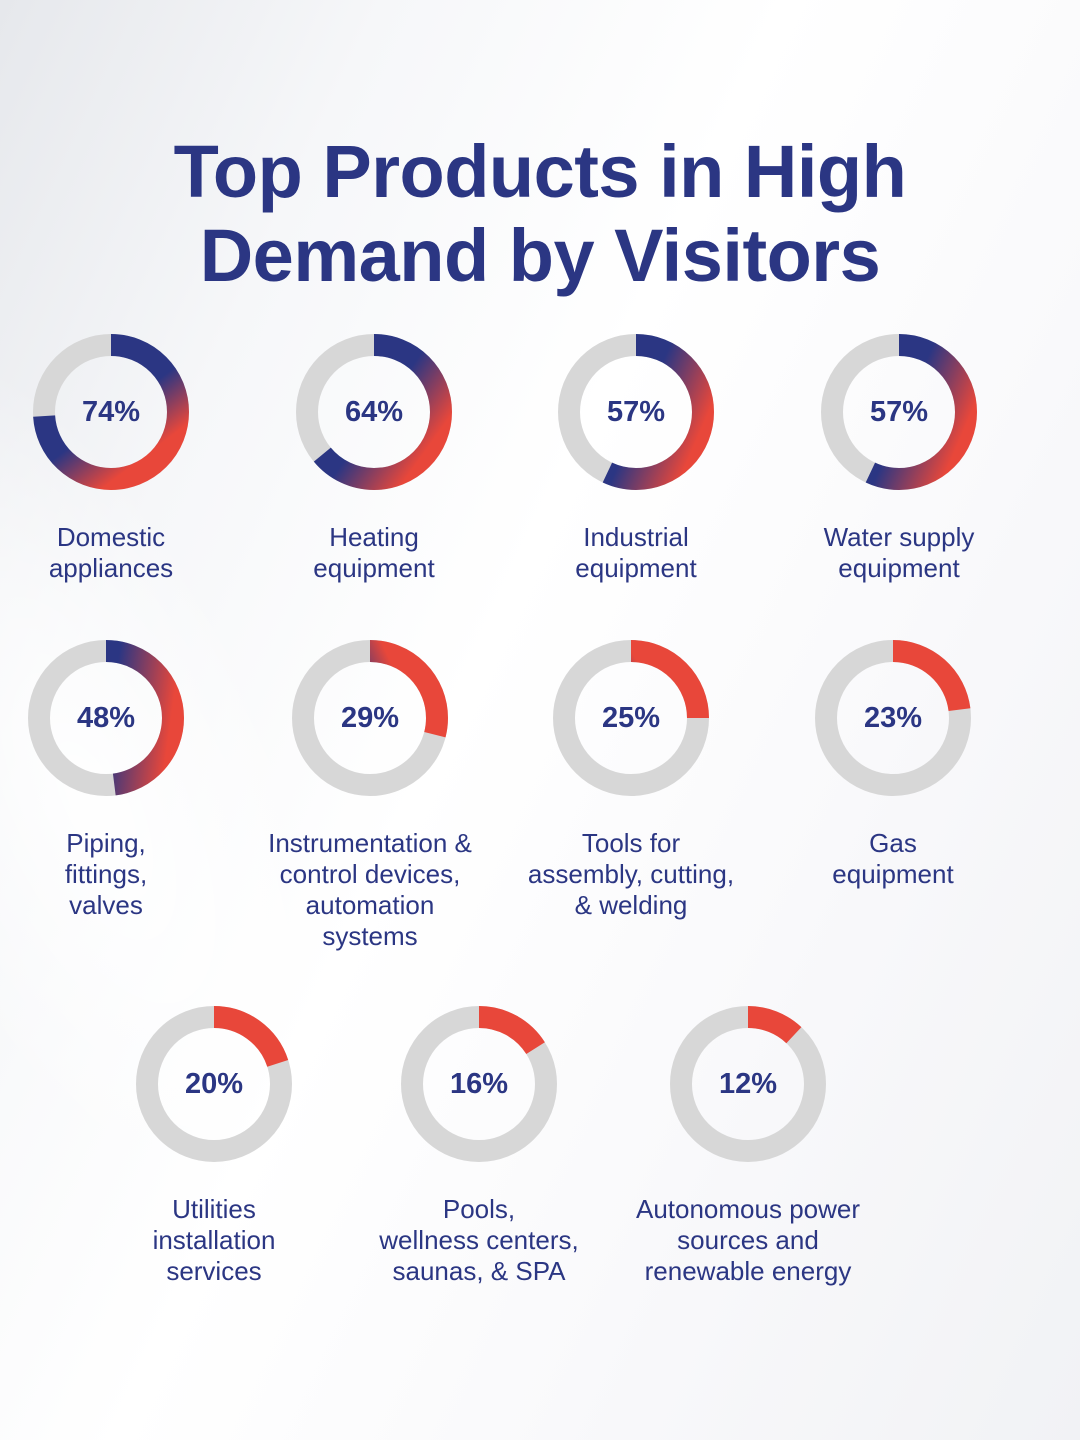  I want to click on donut-category-label: Tools for assembly, cutting, & welding, so click(631, 874).